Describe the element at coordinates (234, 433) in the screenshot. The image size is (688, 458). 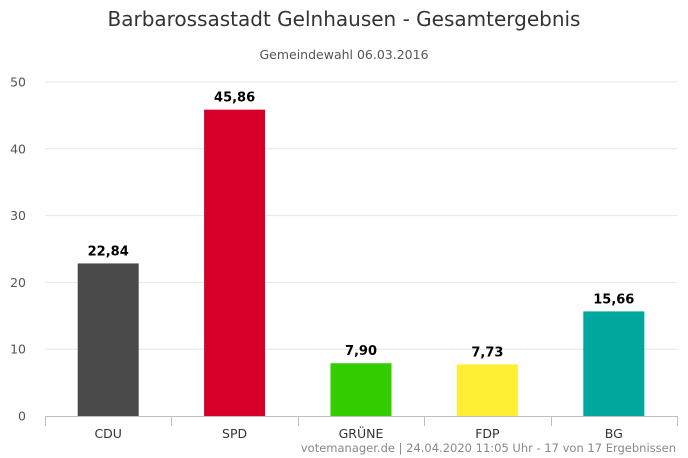
I see `x-tick-label: SPD` at that location.